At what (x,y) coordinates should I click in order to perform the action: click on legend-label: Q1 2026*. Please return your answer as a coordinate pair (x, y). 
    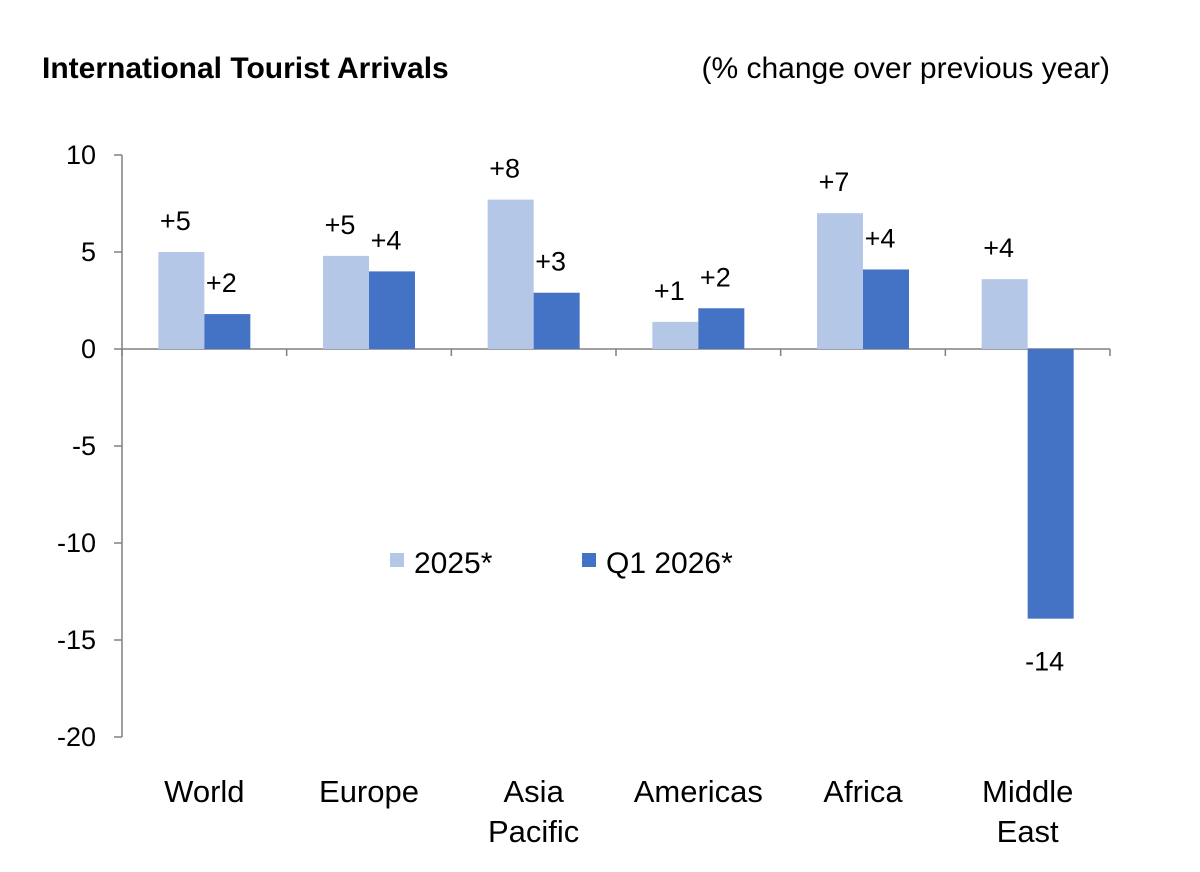
    Looking at the image, I should click on (669, 563).